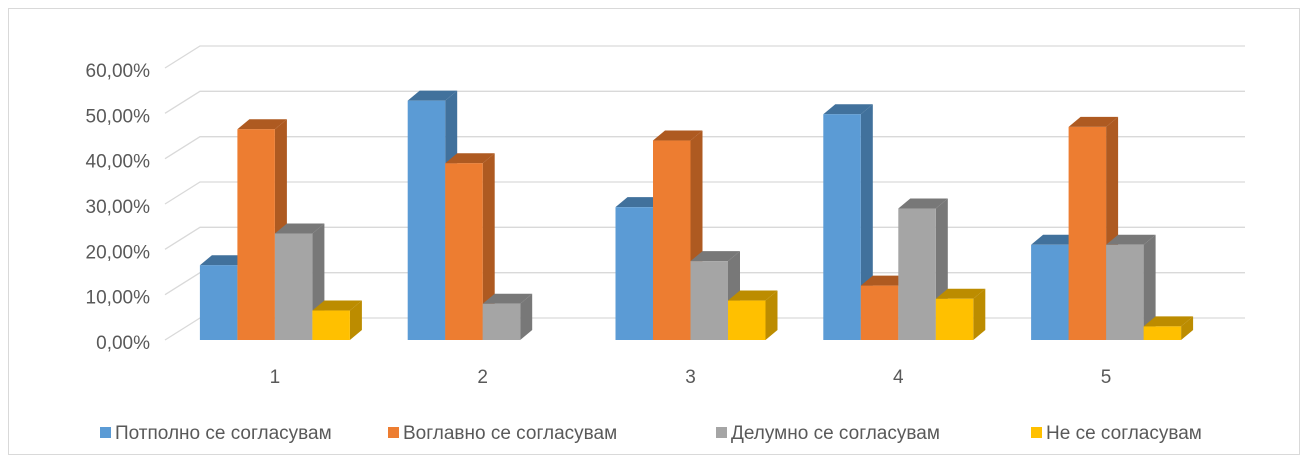 The width and height of the screenshot is (1308, 466). Describe the element at coordinates (223, 433) in the screenshot. I see `legend-label: Потполно се согласувам` at that location.